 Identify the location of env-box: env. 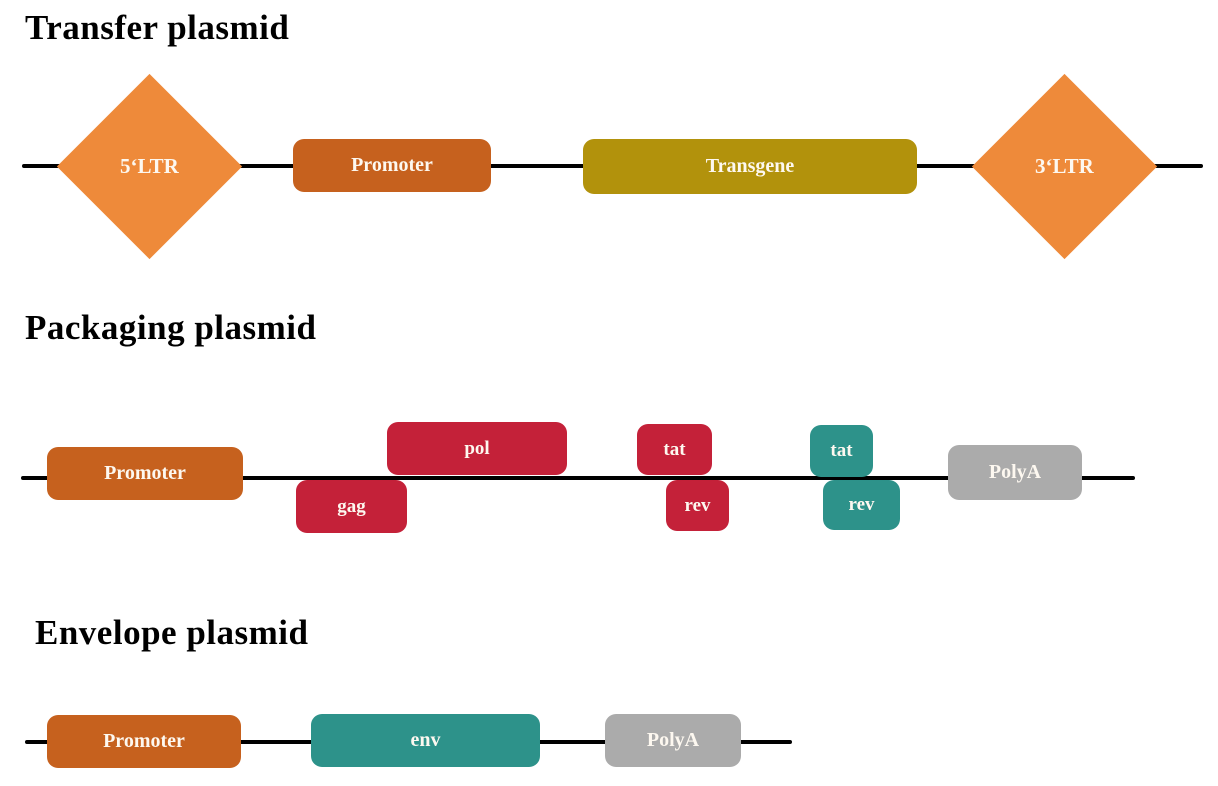
(425, 740).